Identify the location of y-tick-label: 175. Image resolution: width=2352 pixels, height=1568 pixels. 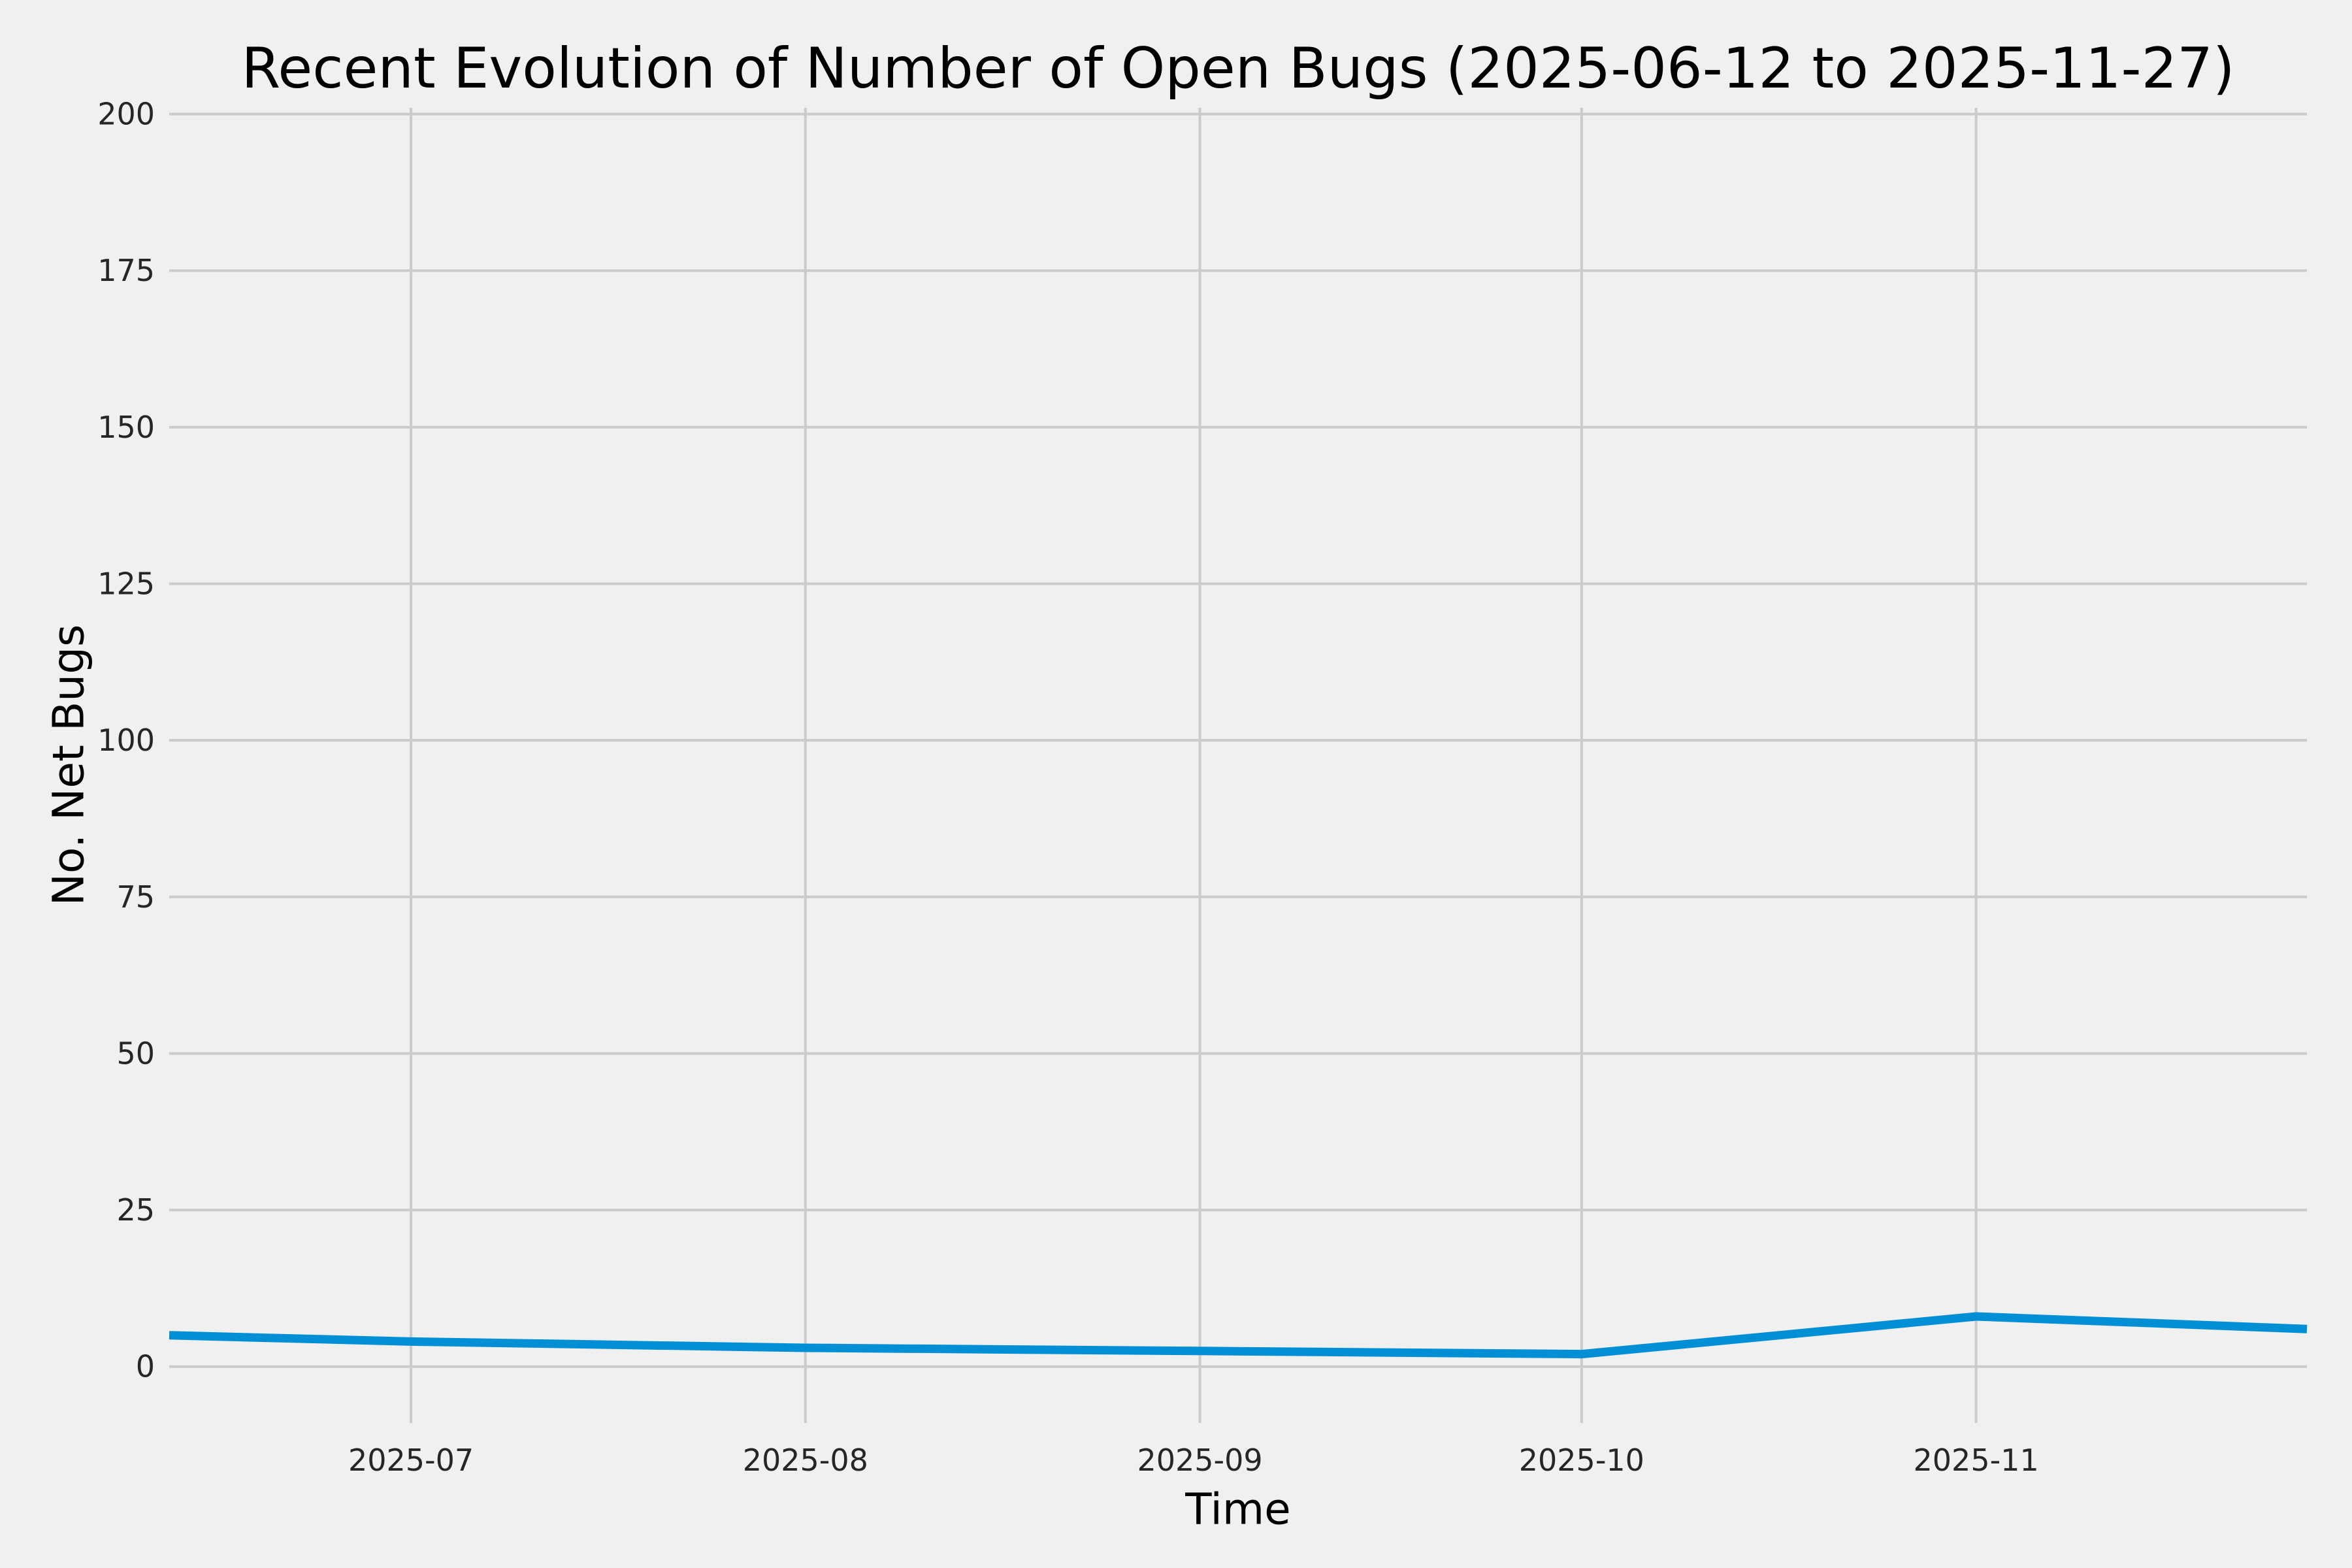
(126, 270).